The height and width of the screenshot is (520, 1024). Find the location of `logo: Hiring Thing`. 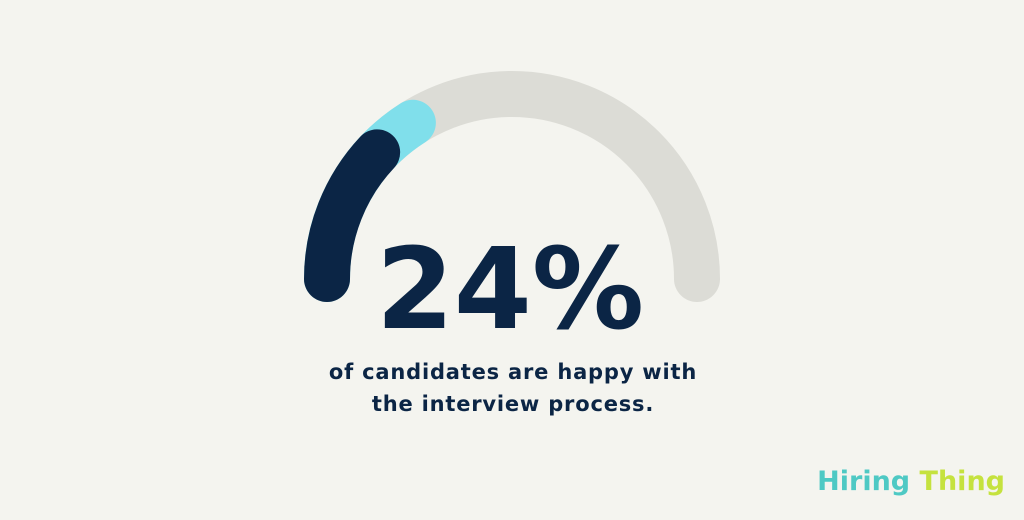

logo: Hiring Thing is located at coordinates (911, 481).